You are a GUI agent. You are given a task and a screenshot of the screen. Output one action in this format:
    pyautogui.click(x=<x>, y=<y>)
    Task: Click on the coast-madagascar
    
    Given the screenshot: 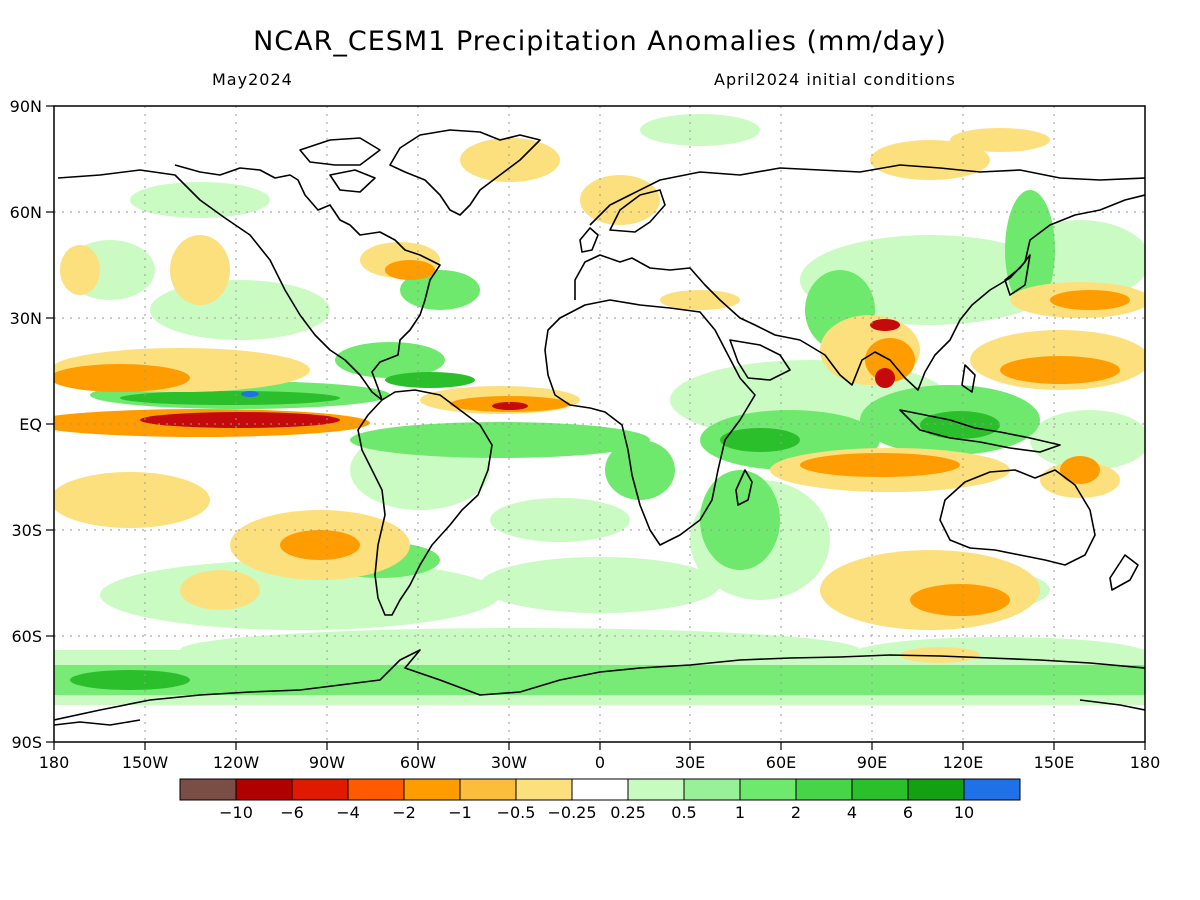 What is the action you would take?
    pyautogui.click(x=744, y=487)
    